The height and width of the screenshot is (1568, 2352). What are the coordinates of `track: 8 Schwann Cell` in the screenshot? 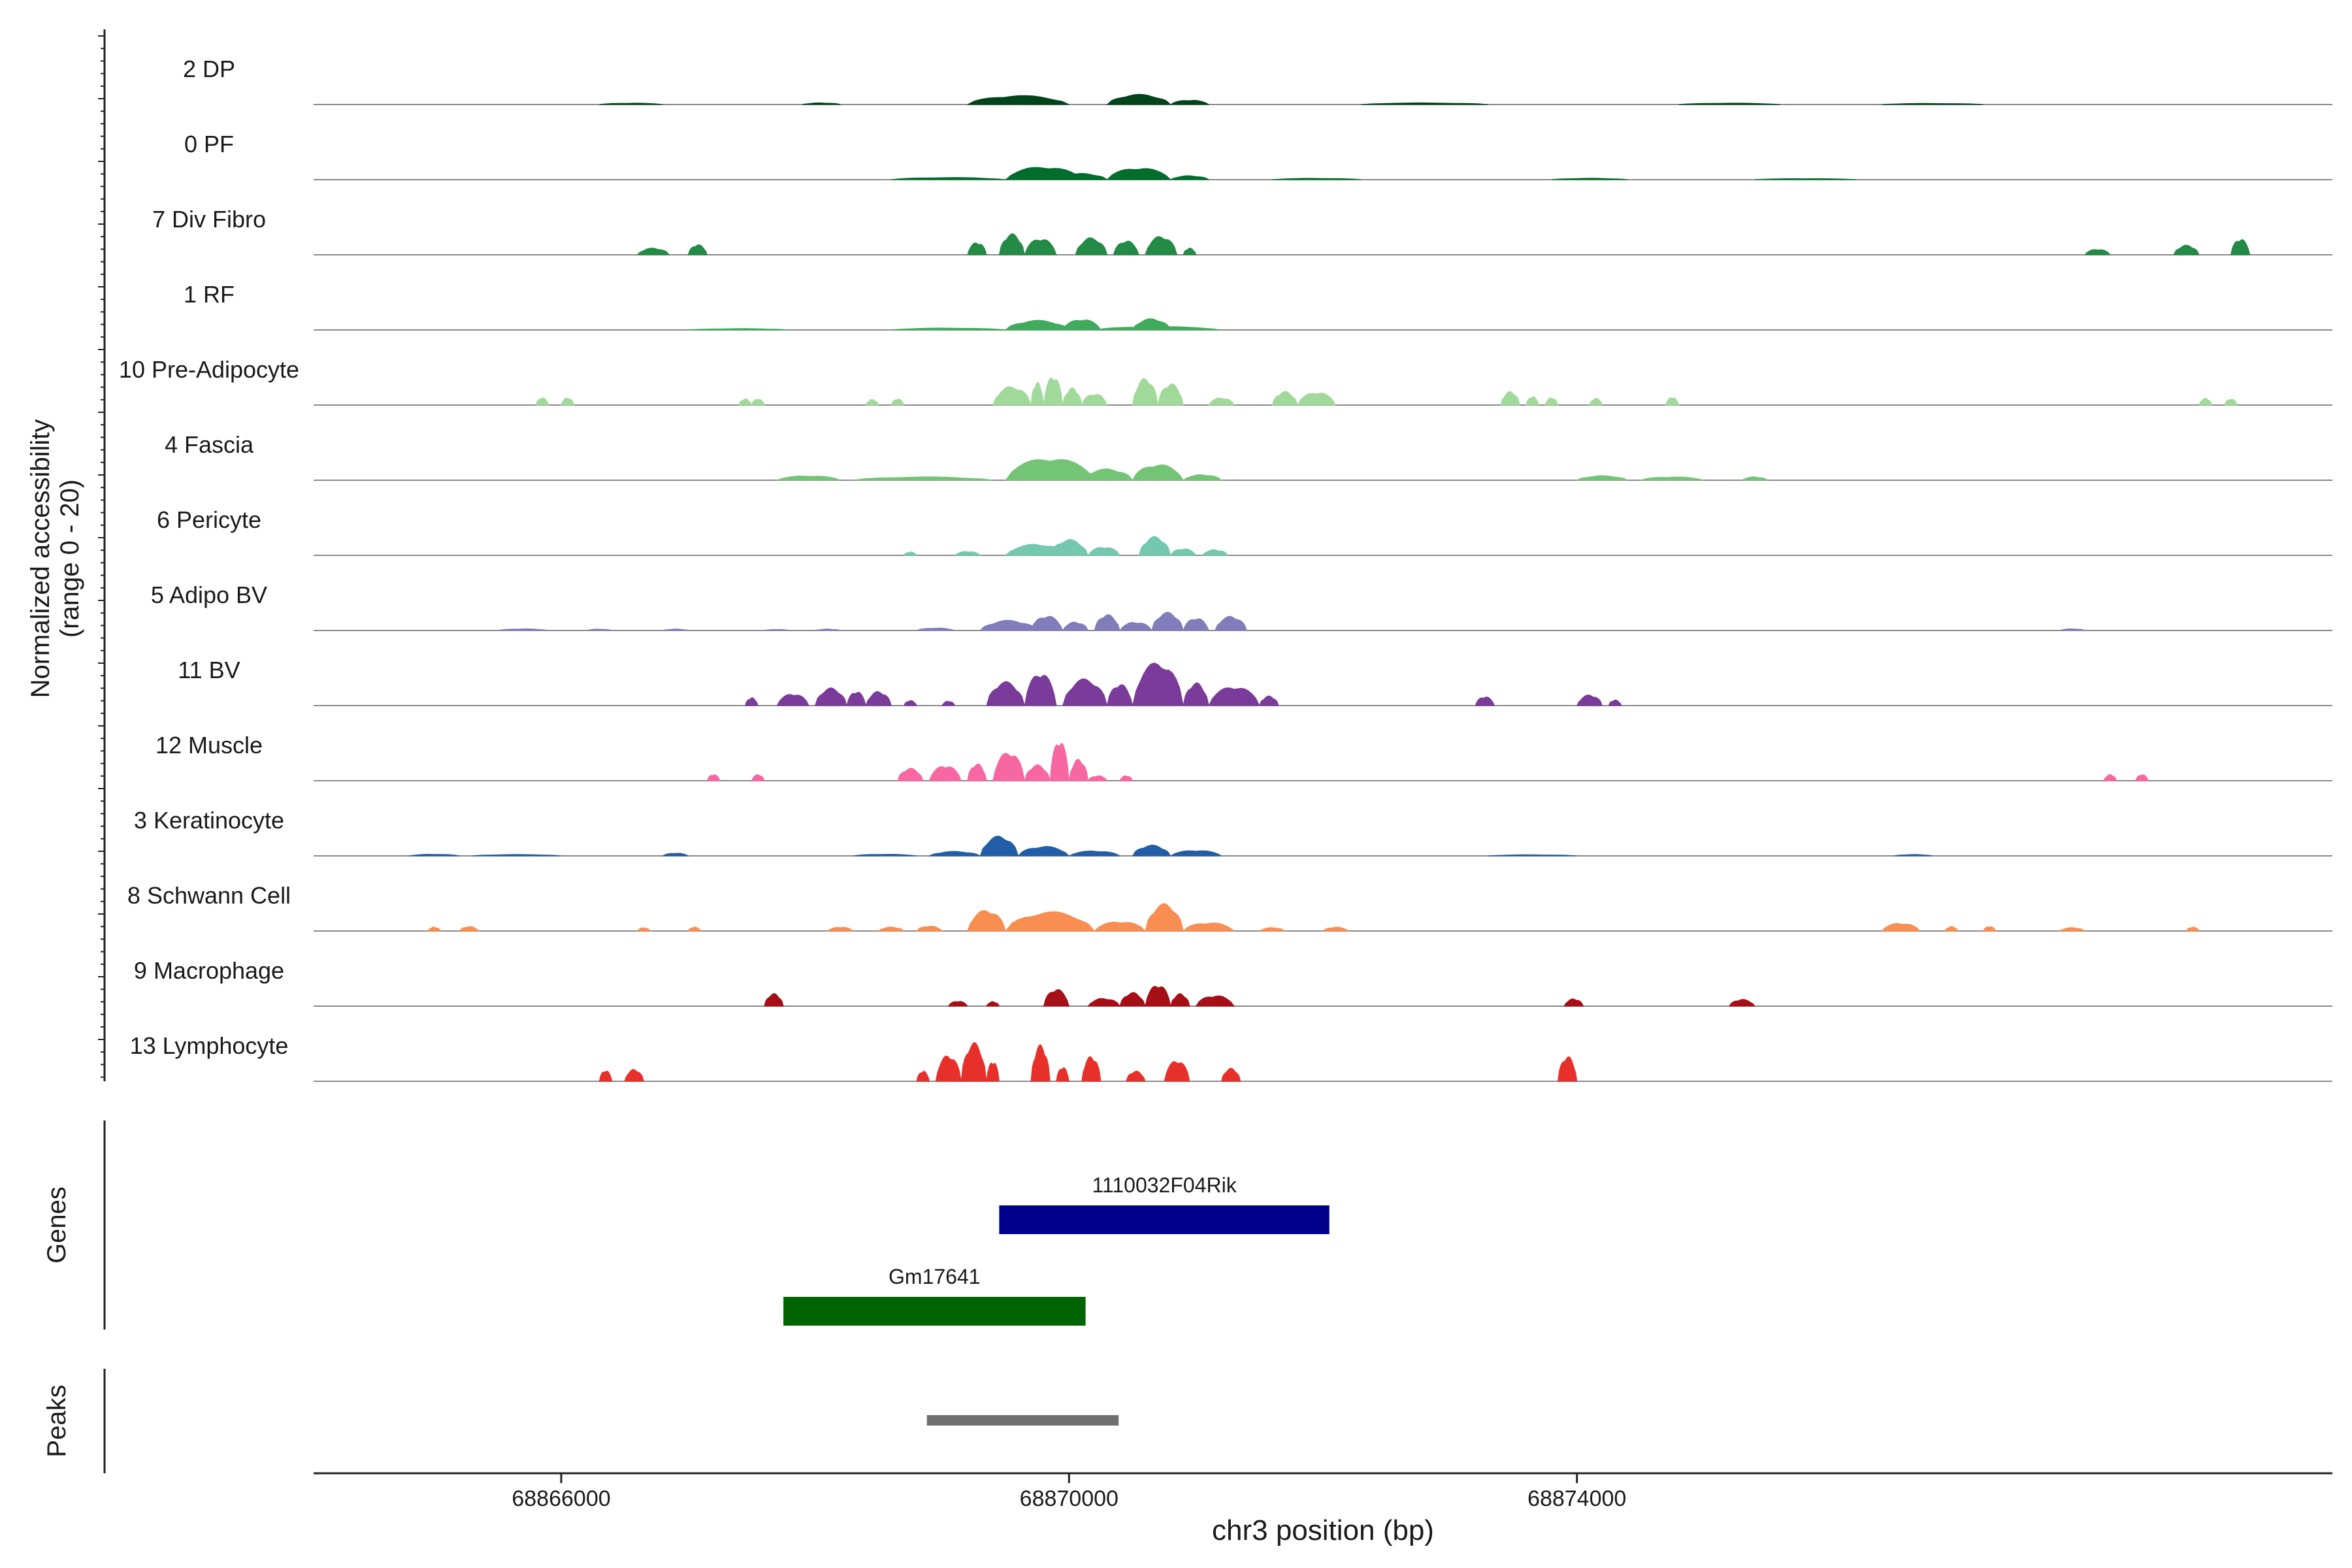 It's located at (1229, 907).